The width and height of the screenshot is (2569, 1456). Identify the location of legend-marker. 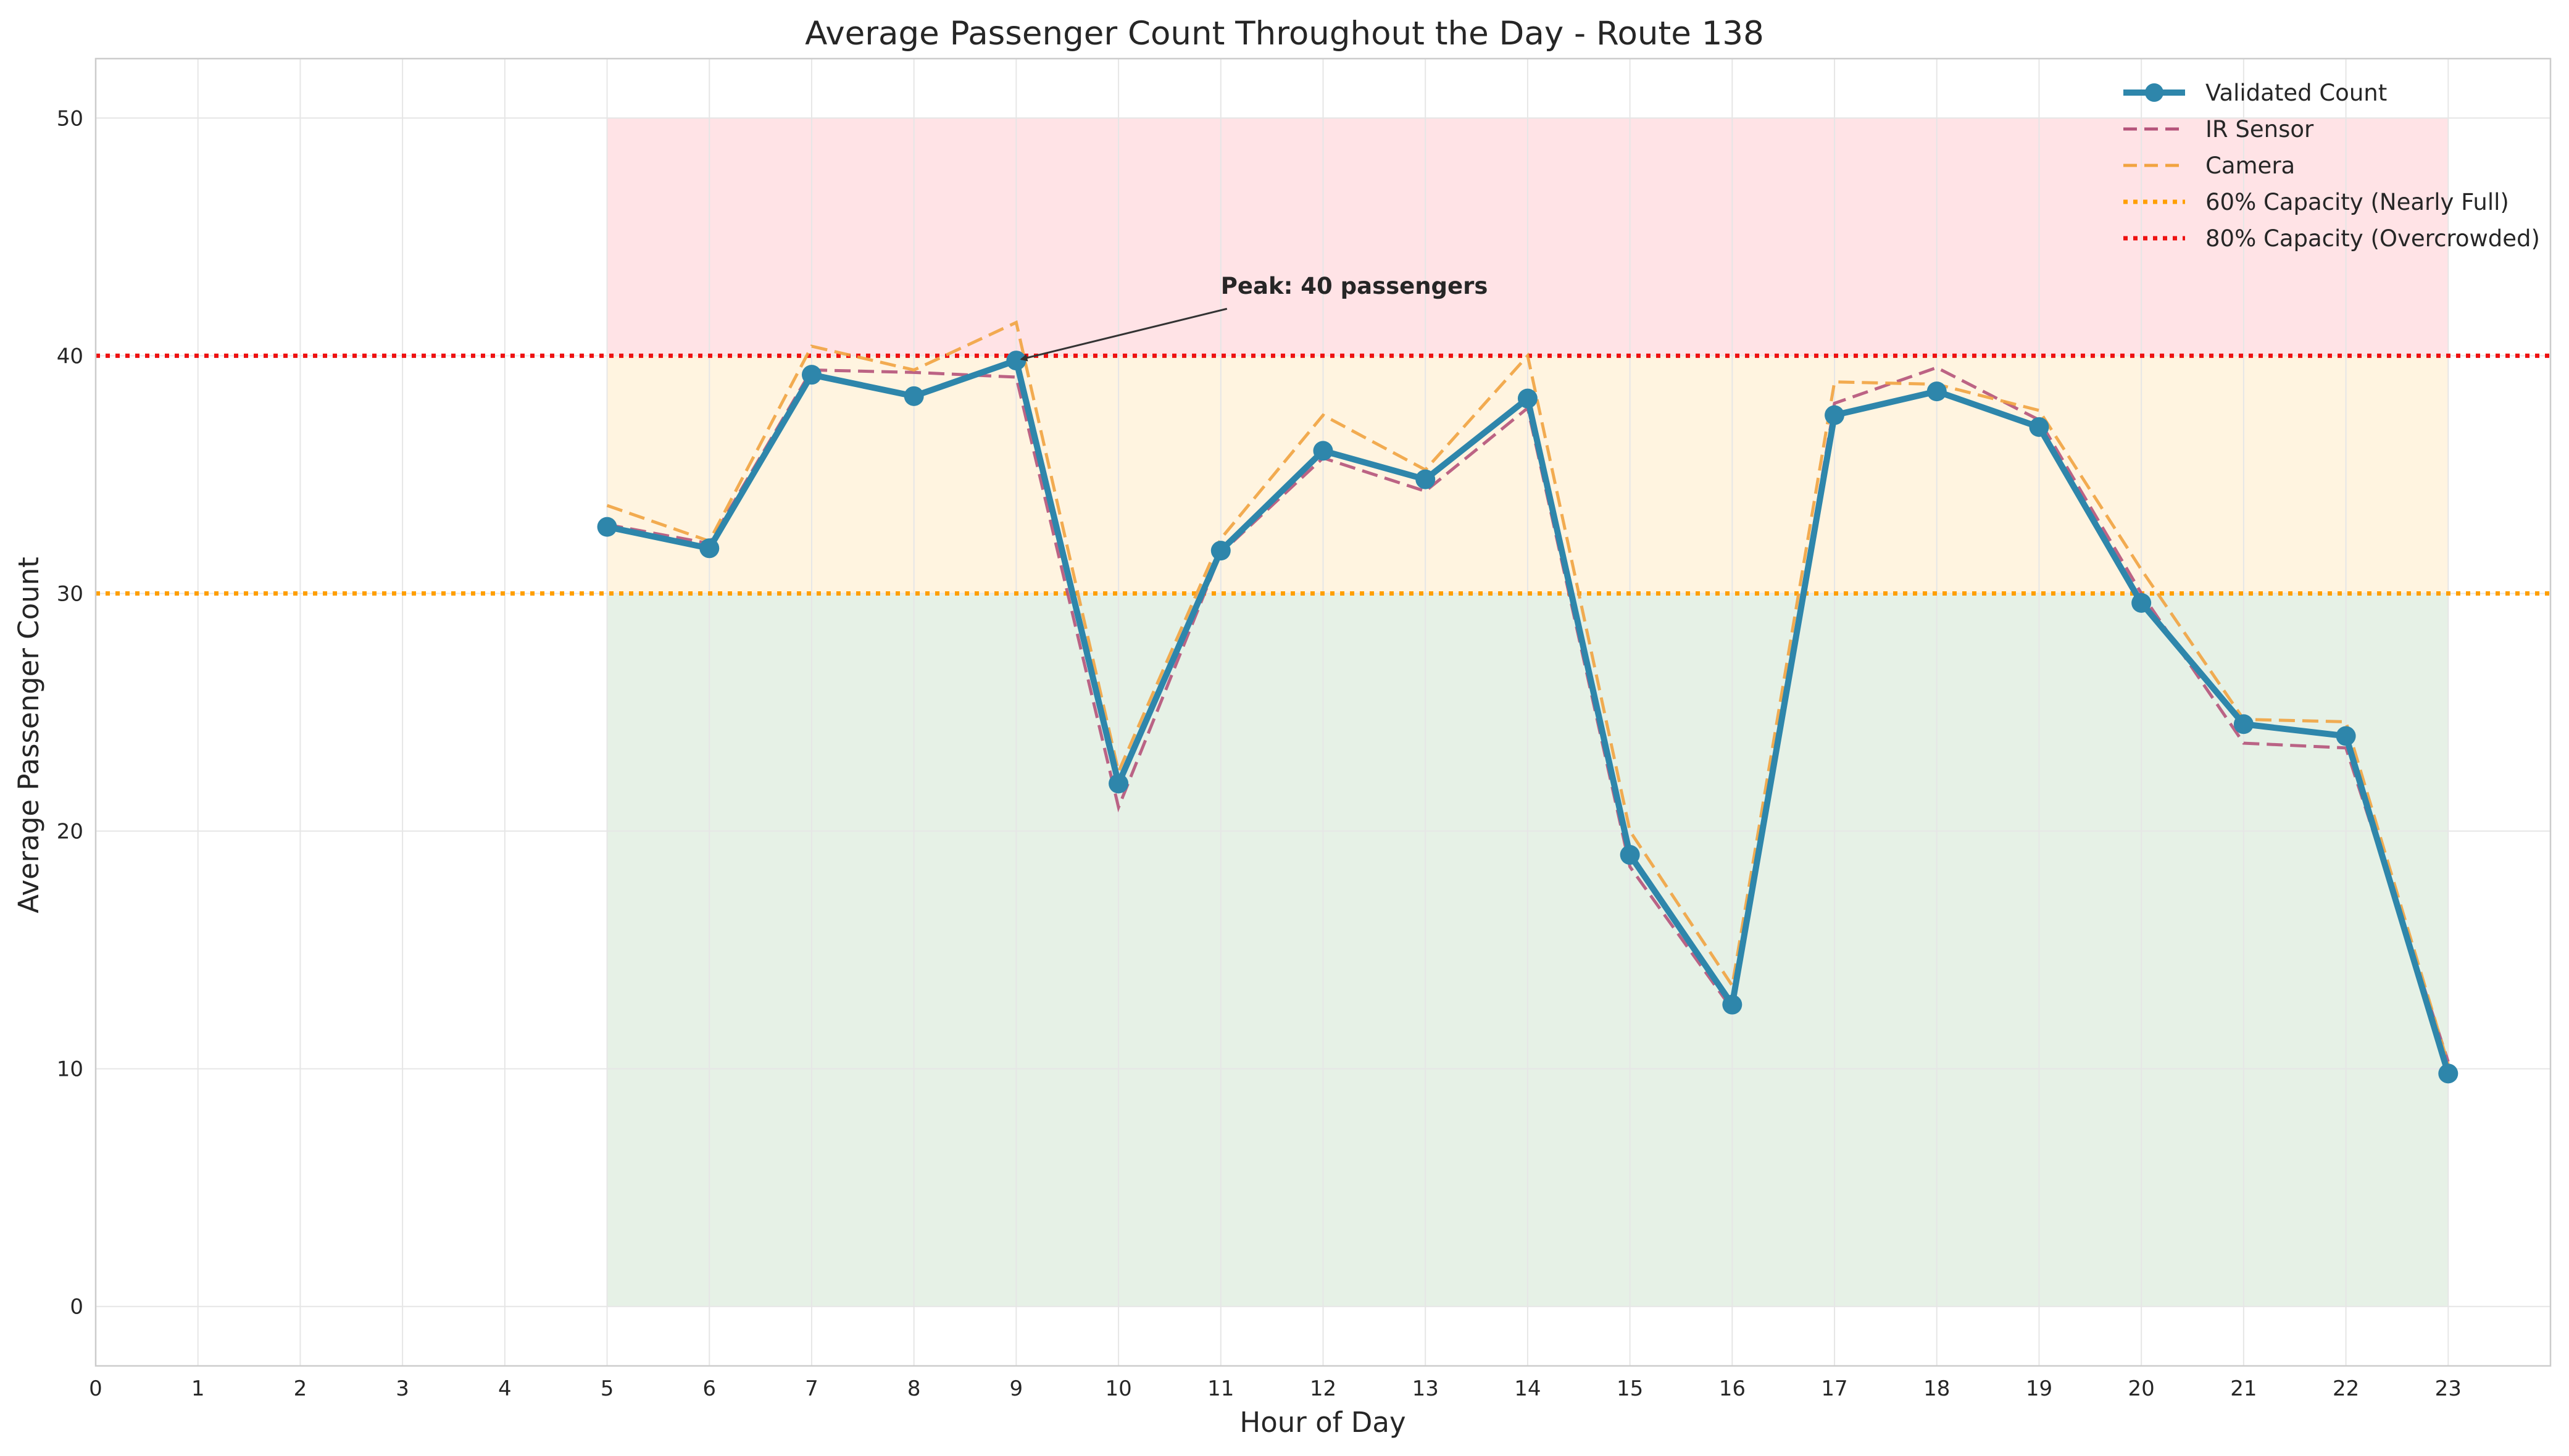
(2154, 92).